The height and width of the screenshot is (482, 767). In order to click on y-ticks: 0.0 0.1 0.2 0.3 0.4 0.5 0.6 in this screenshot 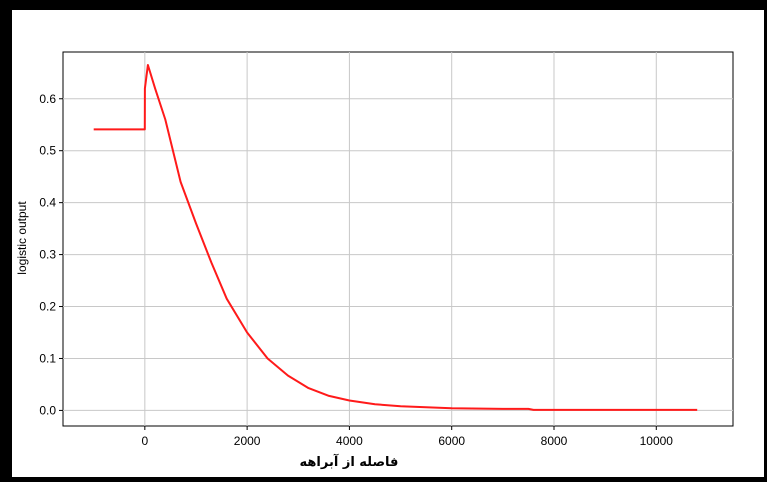, I will do `click(51, 254)`.